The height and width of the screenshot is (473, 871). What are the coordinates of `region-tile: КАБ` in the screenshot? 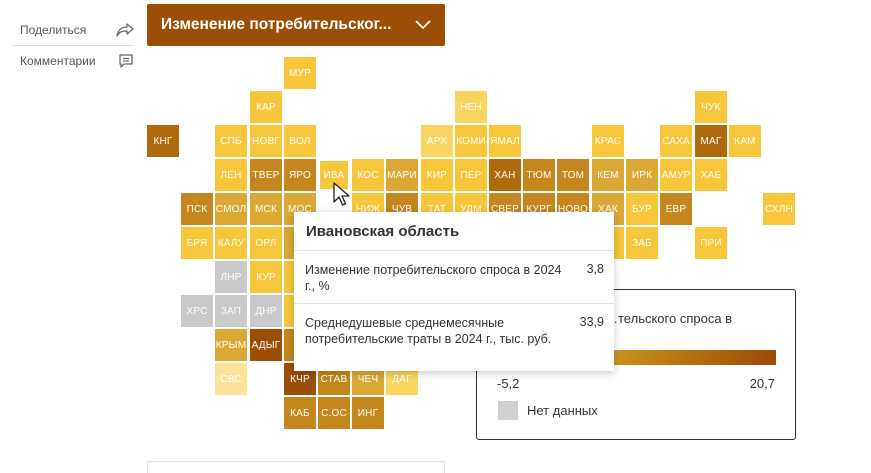 It's located at (300, 413).